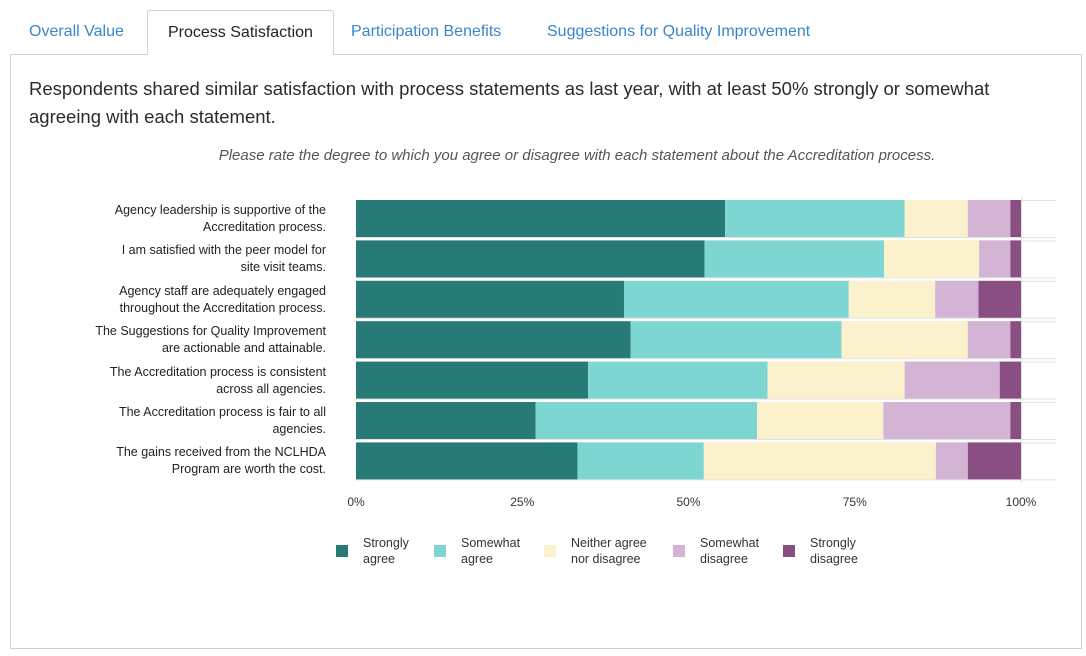 This screenshot has height=656, width=1086. Describe the element at coordinates (418, 551) in the screenshot. I see `legend-label: Strongly agree` at that location.